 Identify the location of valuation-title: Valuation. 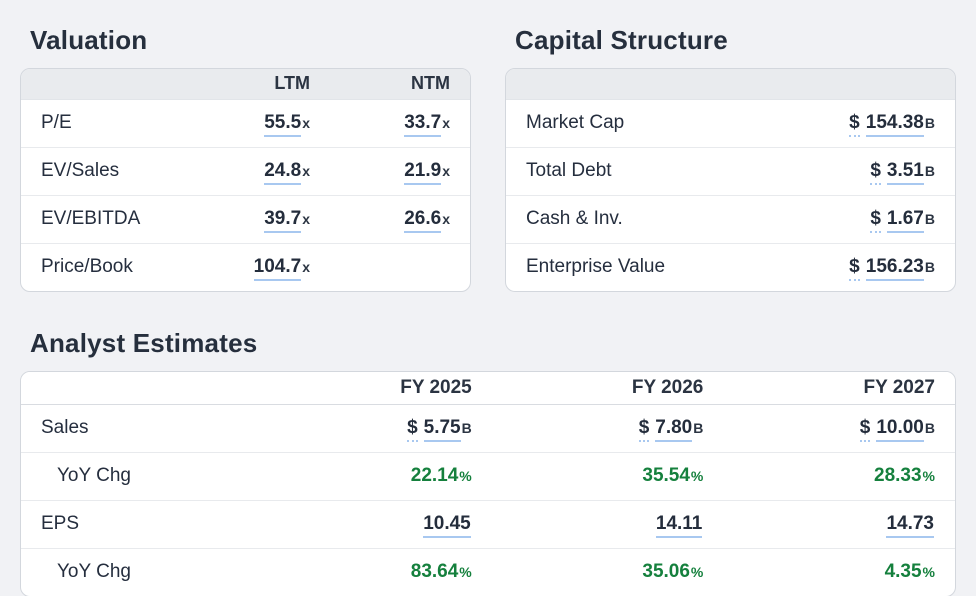
(89, 40).